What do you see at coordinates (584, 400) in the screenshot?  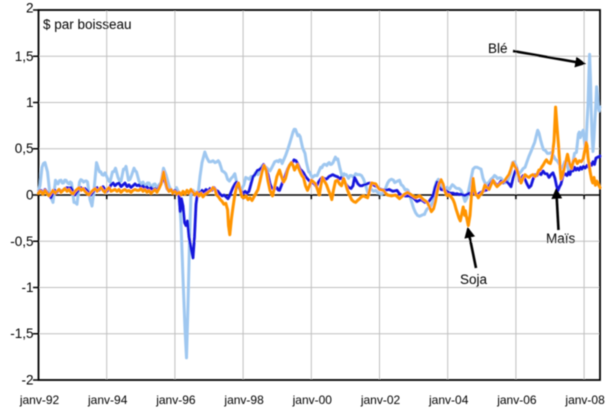 I see `svg-text: janv-08` at bounding box center [584, 400].